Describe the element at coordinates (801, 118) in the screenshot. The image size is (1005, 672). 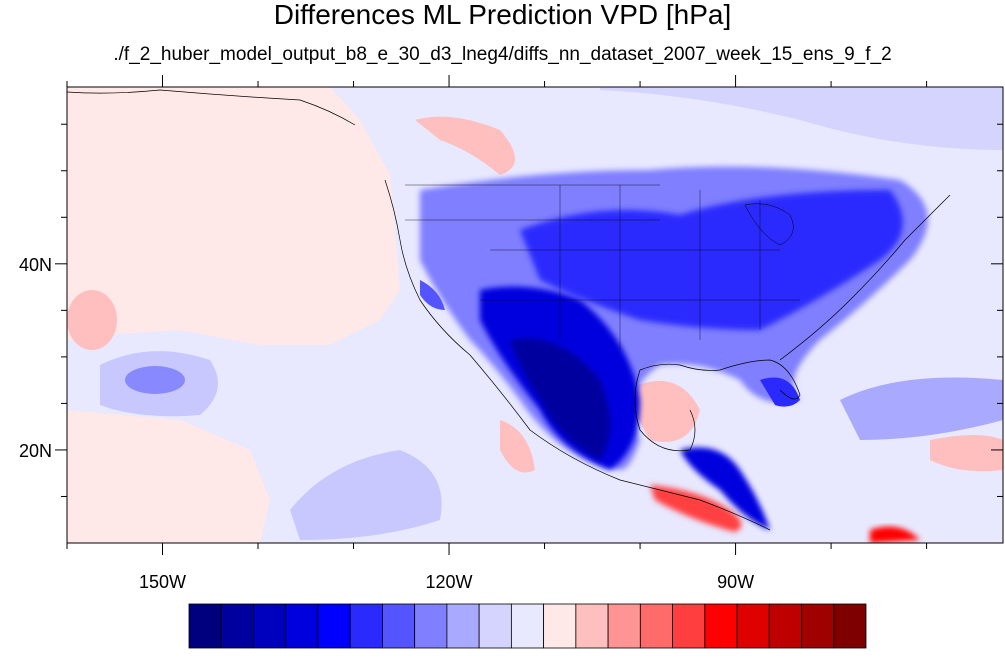
I see `canada-north-patch` at that location.